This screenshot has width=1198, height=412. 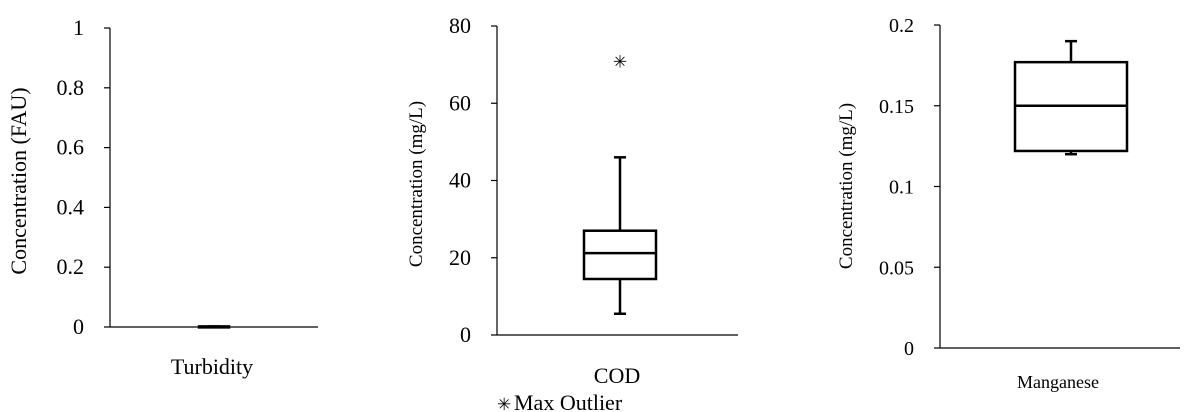 I want to click on manganese-y-ticks: 0 0.05 0.1 0.15 0.2, so click(x=909, y=187).